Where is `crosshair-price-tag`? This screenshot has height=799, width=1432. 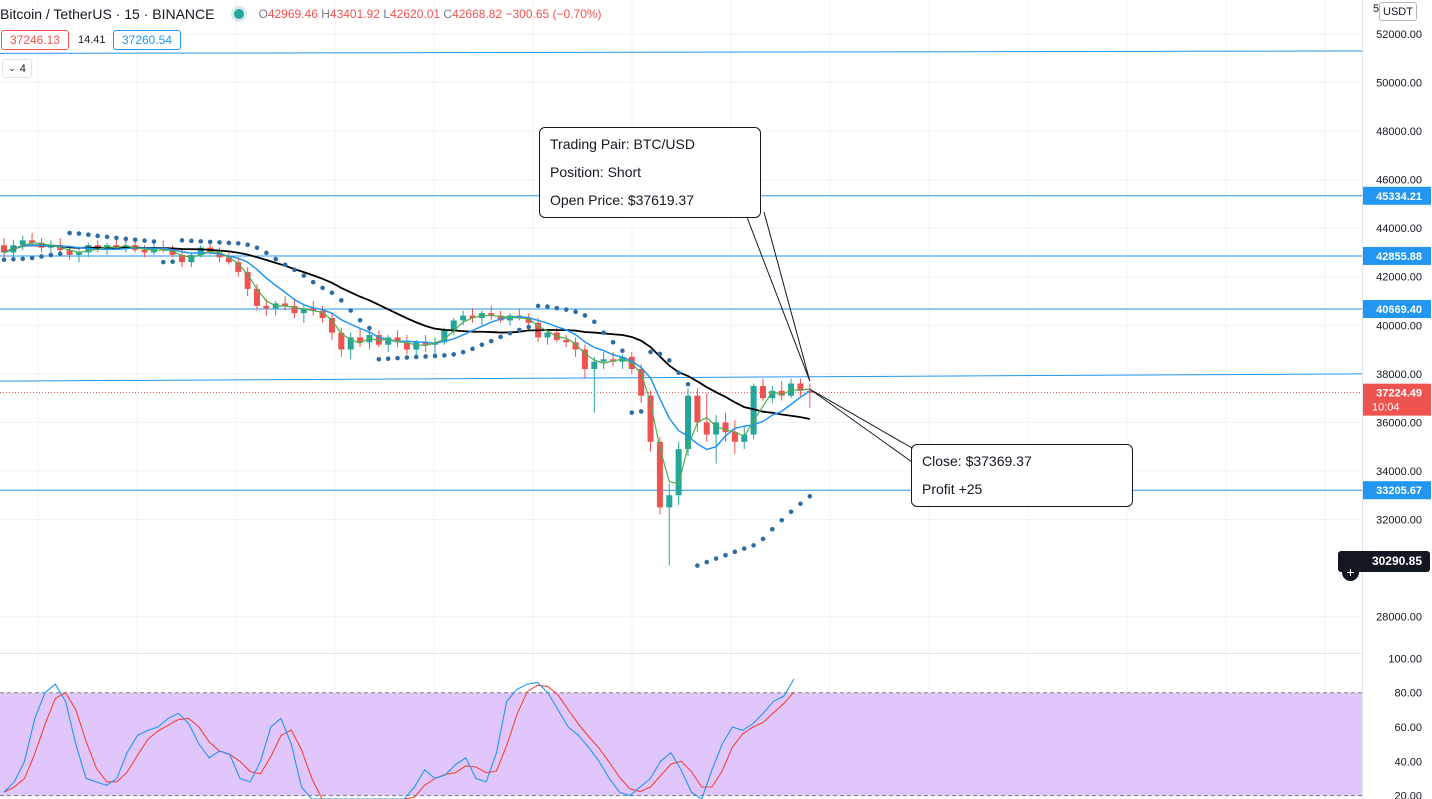 crosshair-price-tag is located at coordinates (1384, 561).